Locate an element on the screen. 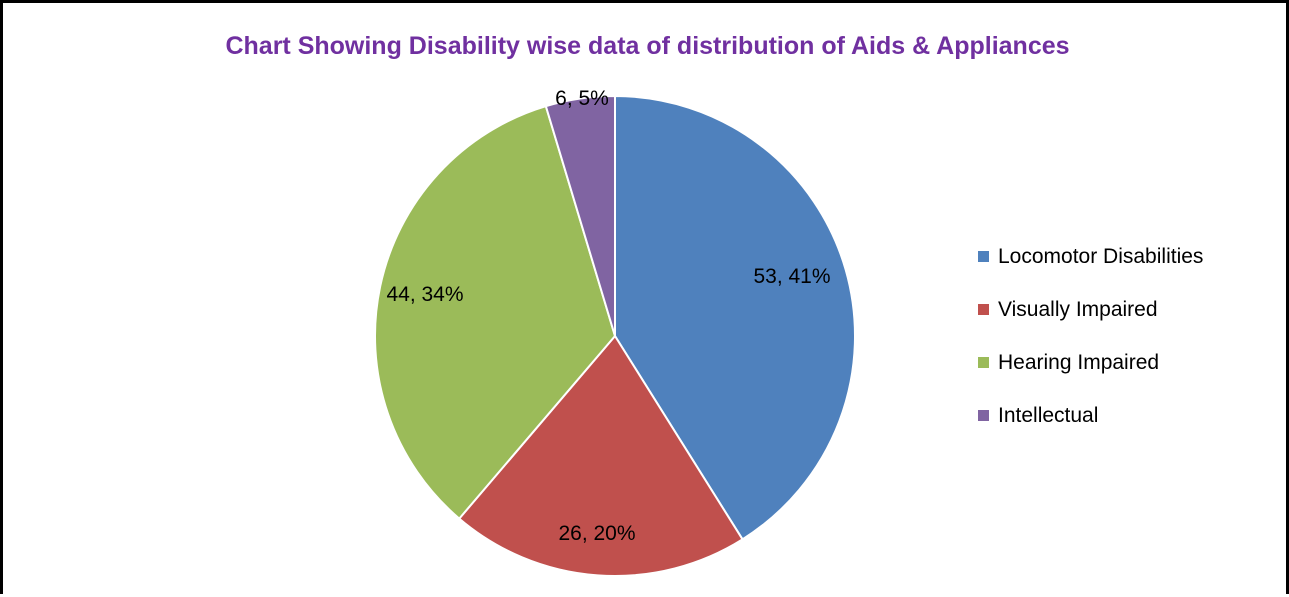 The width and height of the screenshot is (1289, 597). legend-item-intellectual: Intellectual is located at coordinates (1090, 415).